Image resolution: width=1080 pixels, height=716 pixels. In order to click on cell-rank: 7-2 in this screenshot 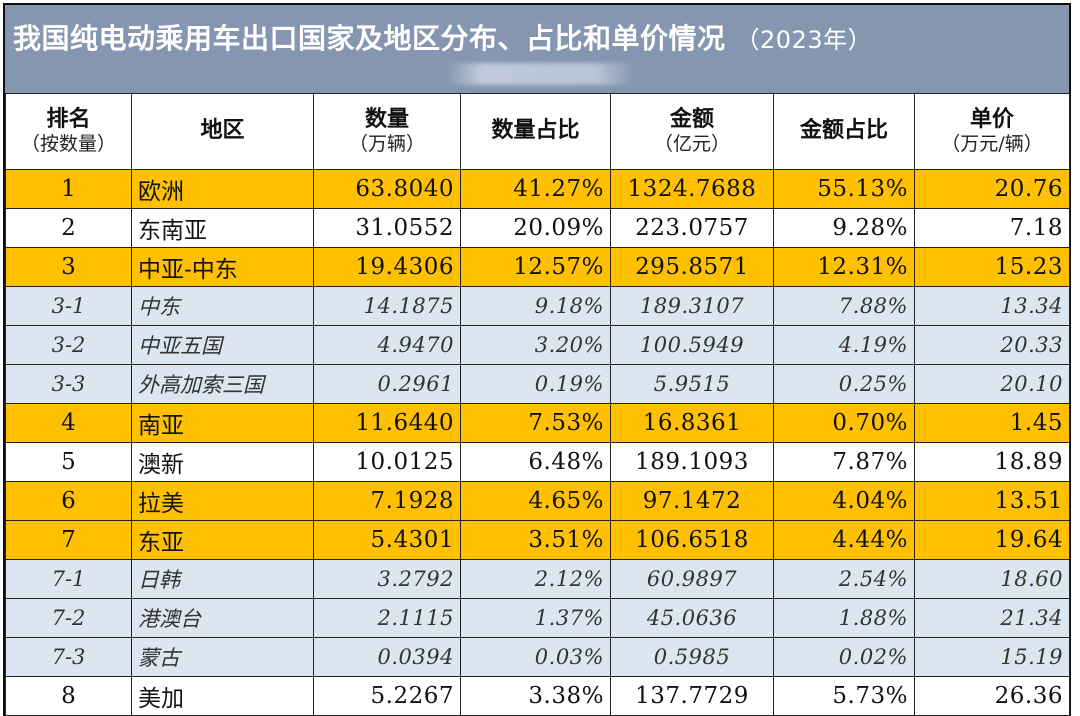, I will do `click(68, 618)`.